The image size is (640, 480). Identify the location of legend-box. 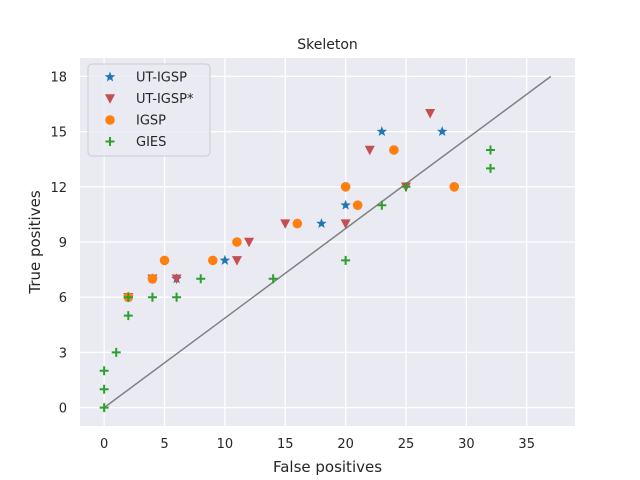
(149, 110).